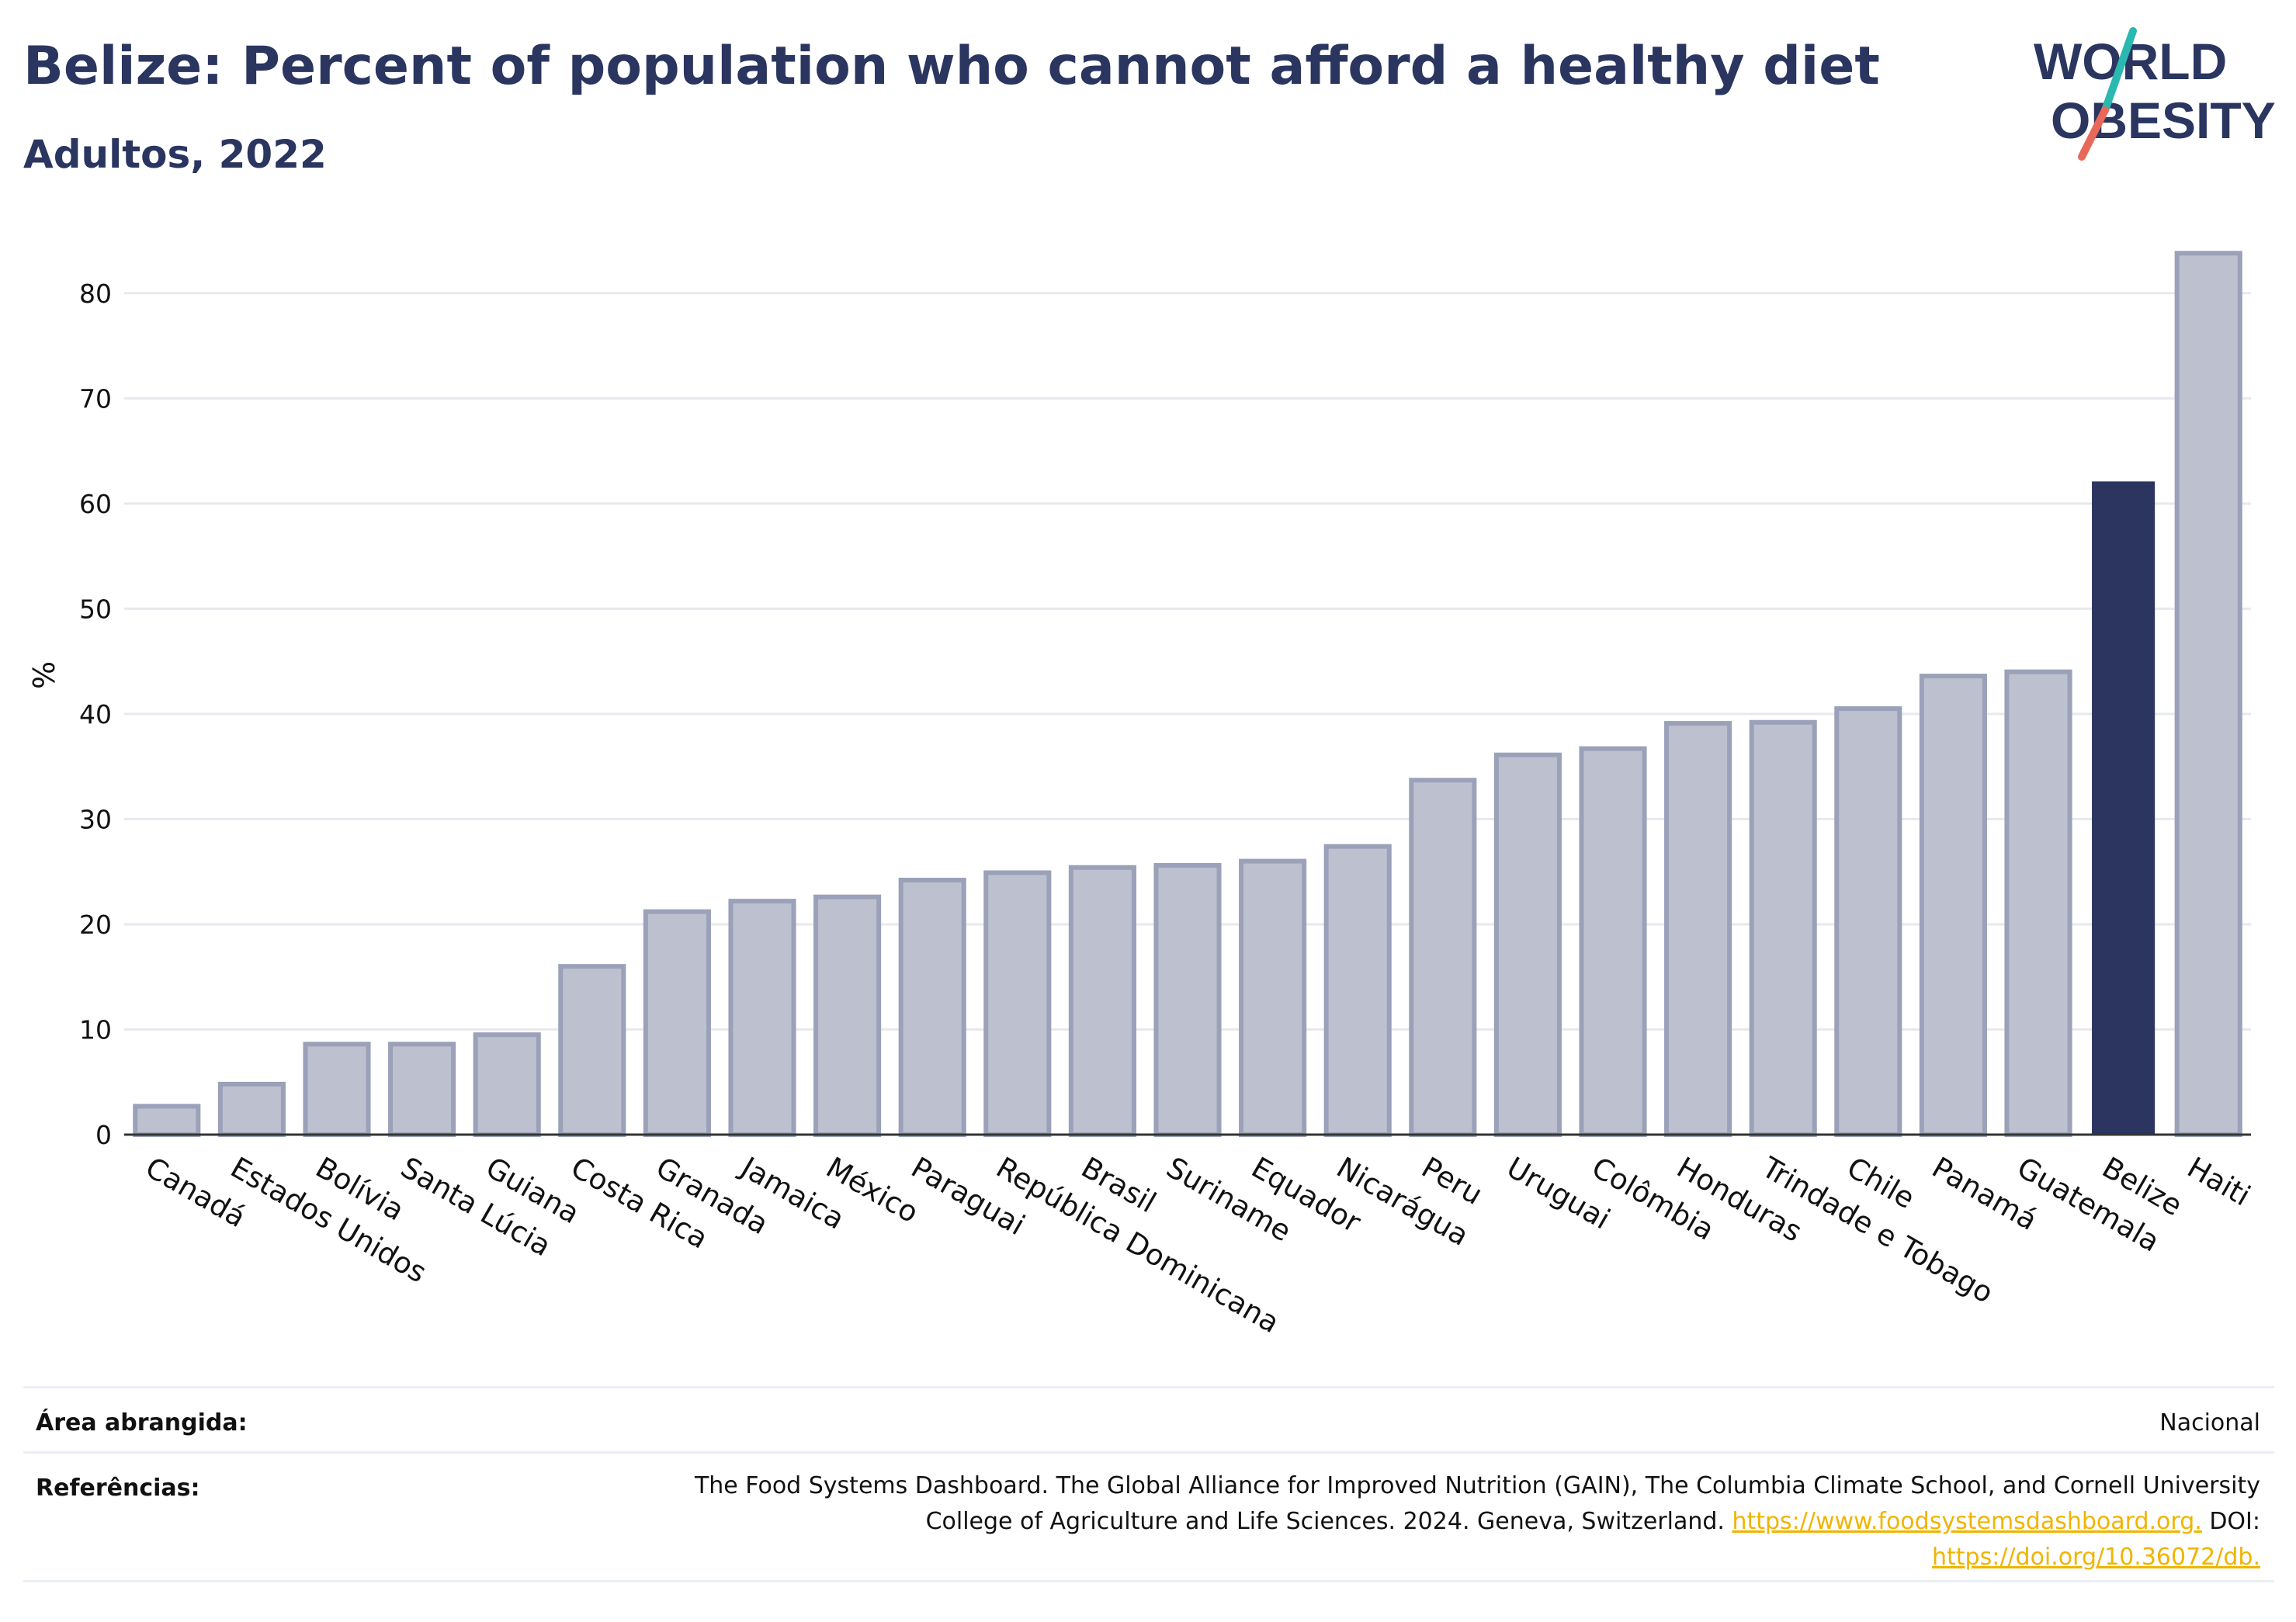 This screenshot has width=2296, height=1622. Describe the element at coordinates (1967, 1521) in the screenshot. I see `food-systems-dashboard-link: https://www.foodsystemsdashboard.org.` at that location.